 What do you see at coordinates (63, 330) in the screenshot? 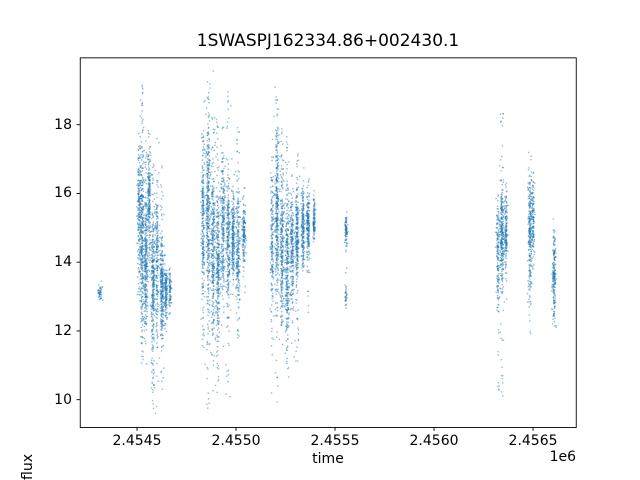
I see `y-tick-label: 12` at bounding box center [63, 330].